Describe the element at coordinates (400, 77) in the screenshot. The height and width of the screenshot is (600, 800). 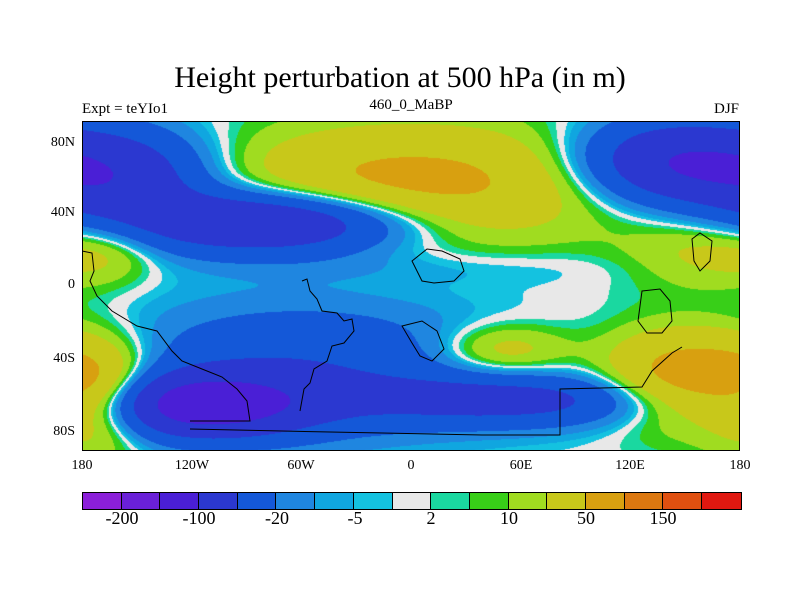
I see `plot-title: Height perturbation at 500 hPa (in m)` at that location.